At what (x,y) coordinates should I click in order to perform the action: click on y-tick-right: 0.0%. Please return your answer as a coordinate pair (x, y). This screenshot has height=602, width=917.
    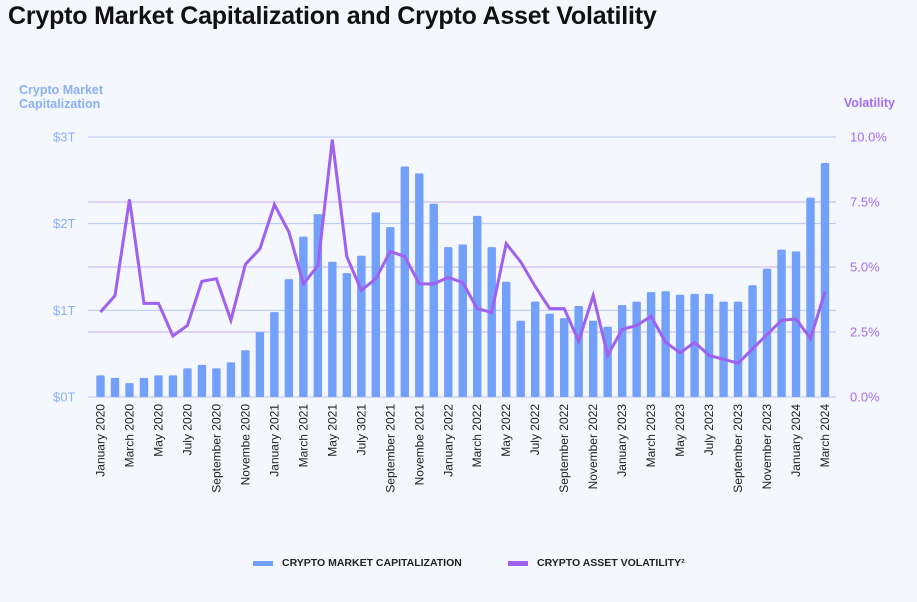
    Looking at the image, I should click on (865, 397).